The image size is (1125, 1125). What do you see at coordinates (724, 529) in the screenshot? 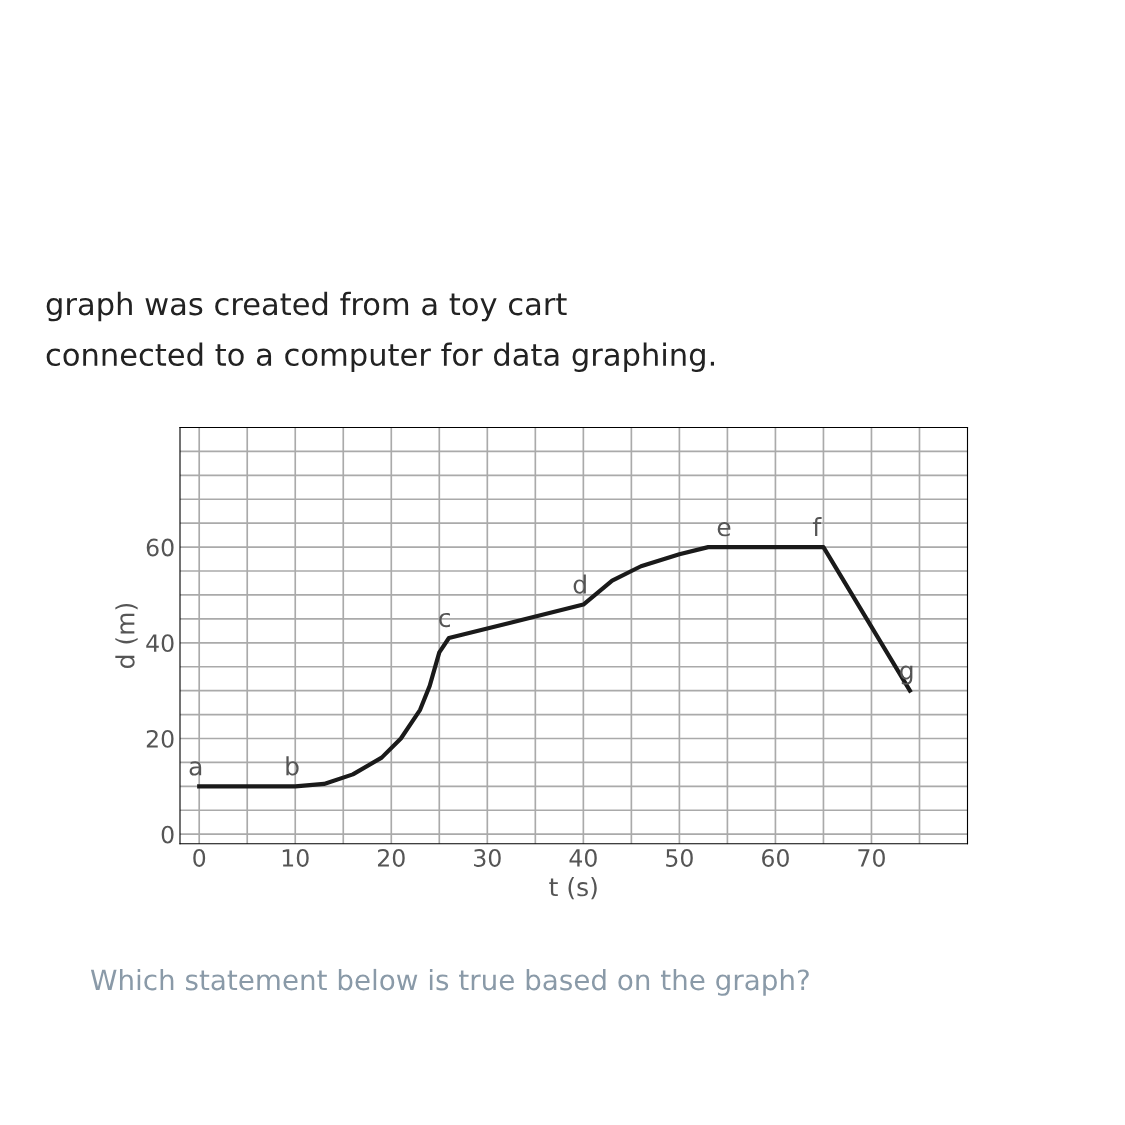
I see `annotation: e` at bounding box center [724, 529].